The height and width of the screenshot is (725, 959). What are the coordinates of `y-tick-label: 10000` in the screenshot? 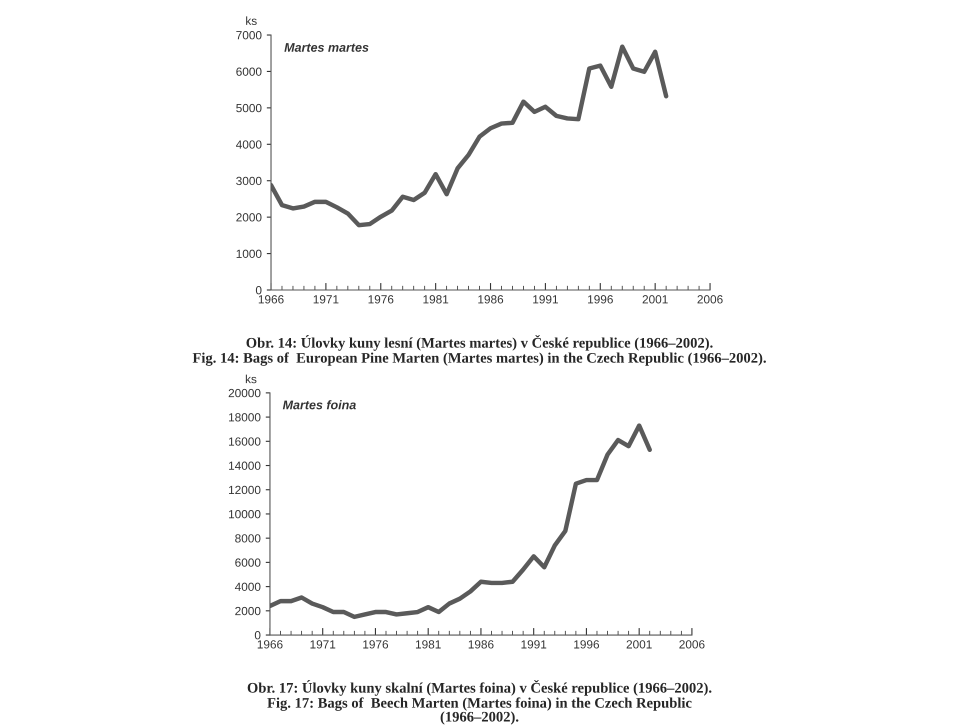 It's located at (244, 514).